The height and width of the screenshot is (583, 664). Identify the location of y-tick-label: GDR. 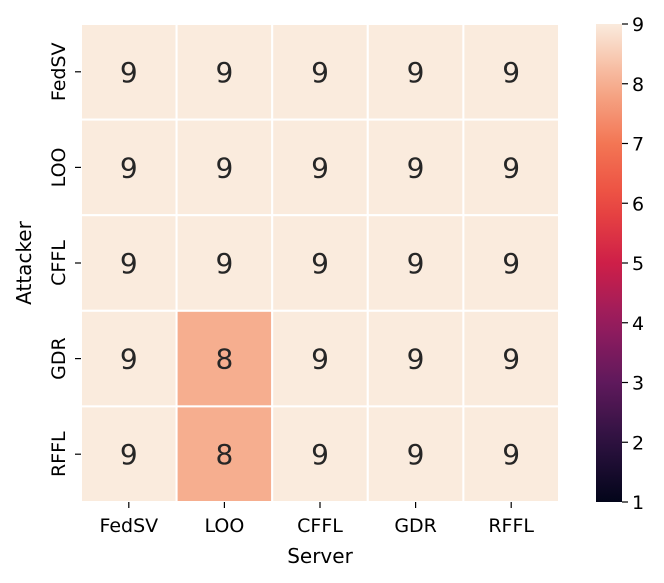
(59, 358).